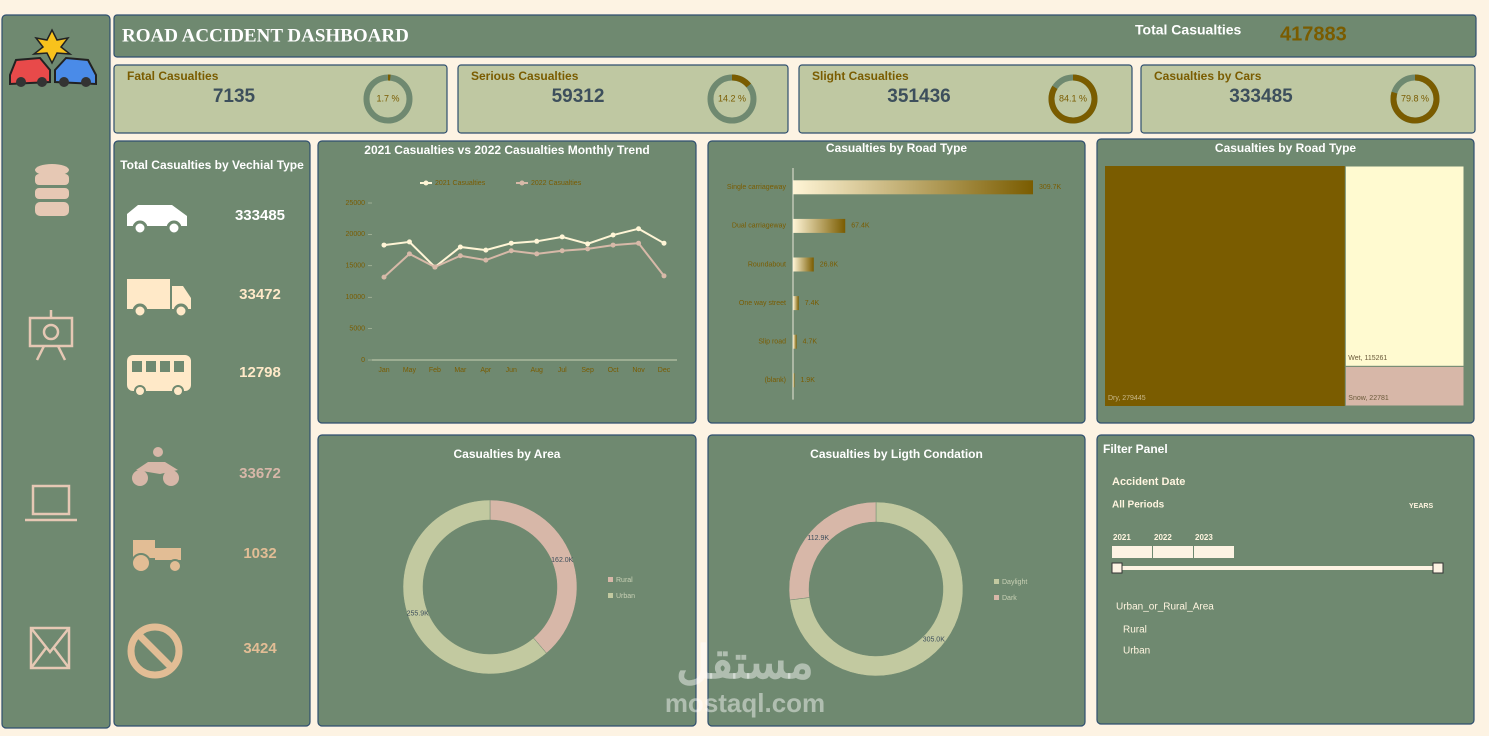 The image size is (1489, 736). What do you see at coordinates (613, 370) in the screenshot?
I see `x-tick-label: Oct` at bounding box center [613, 370].